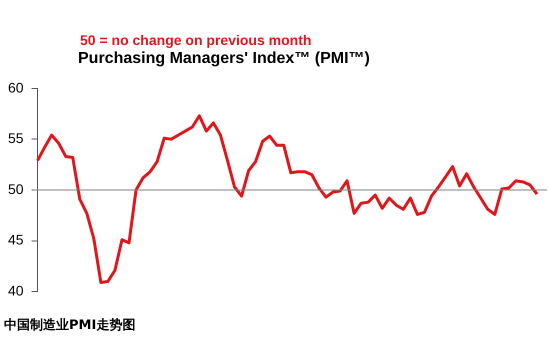  I want to click on y-tick-label: 40, so click(16, 290).